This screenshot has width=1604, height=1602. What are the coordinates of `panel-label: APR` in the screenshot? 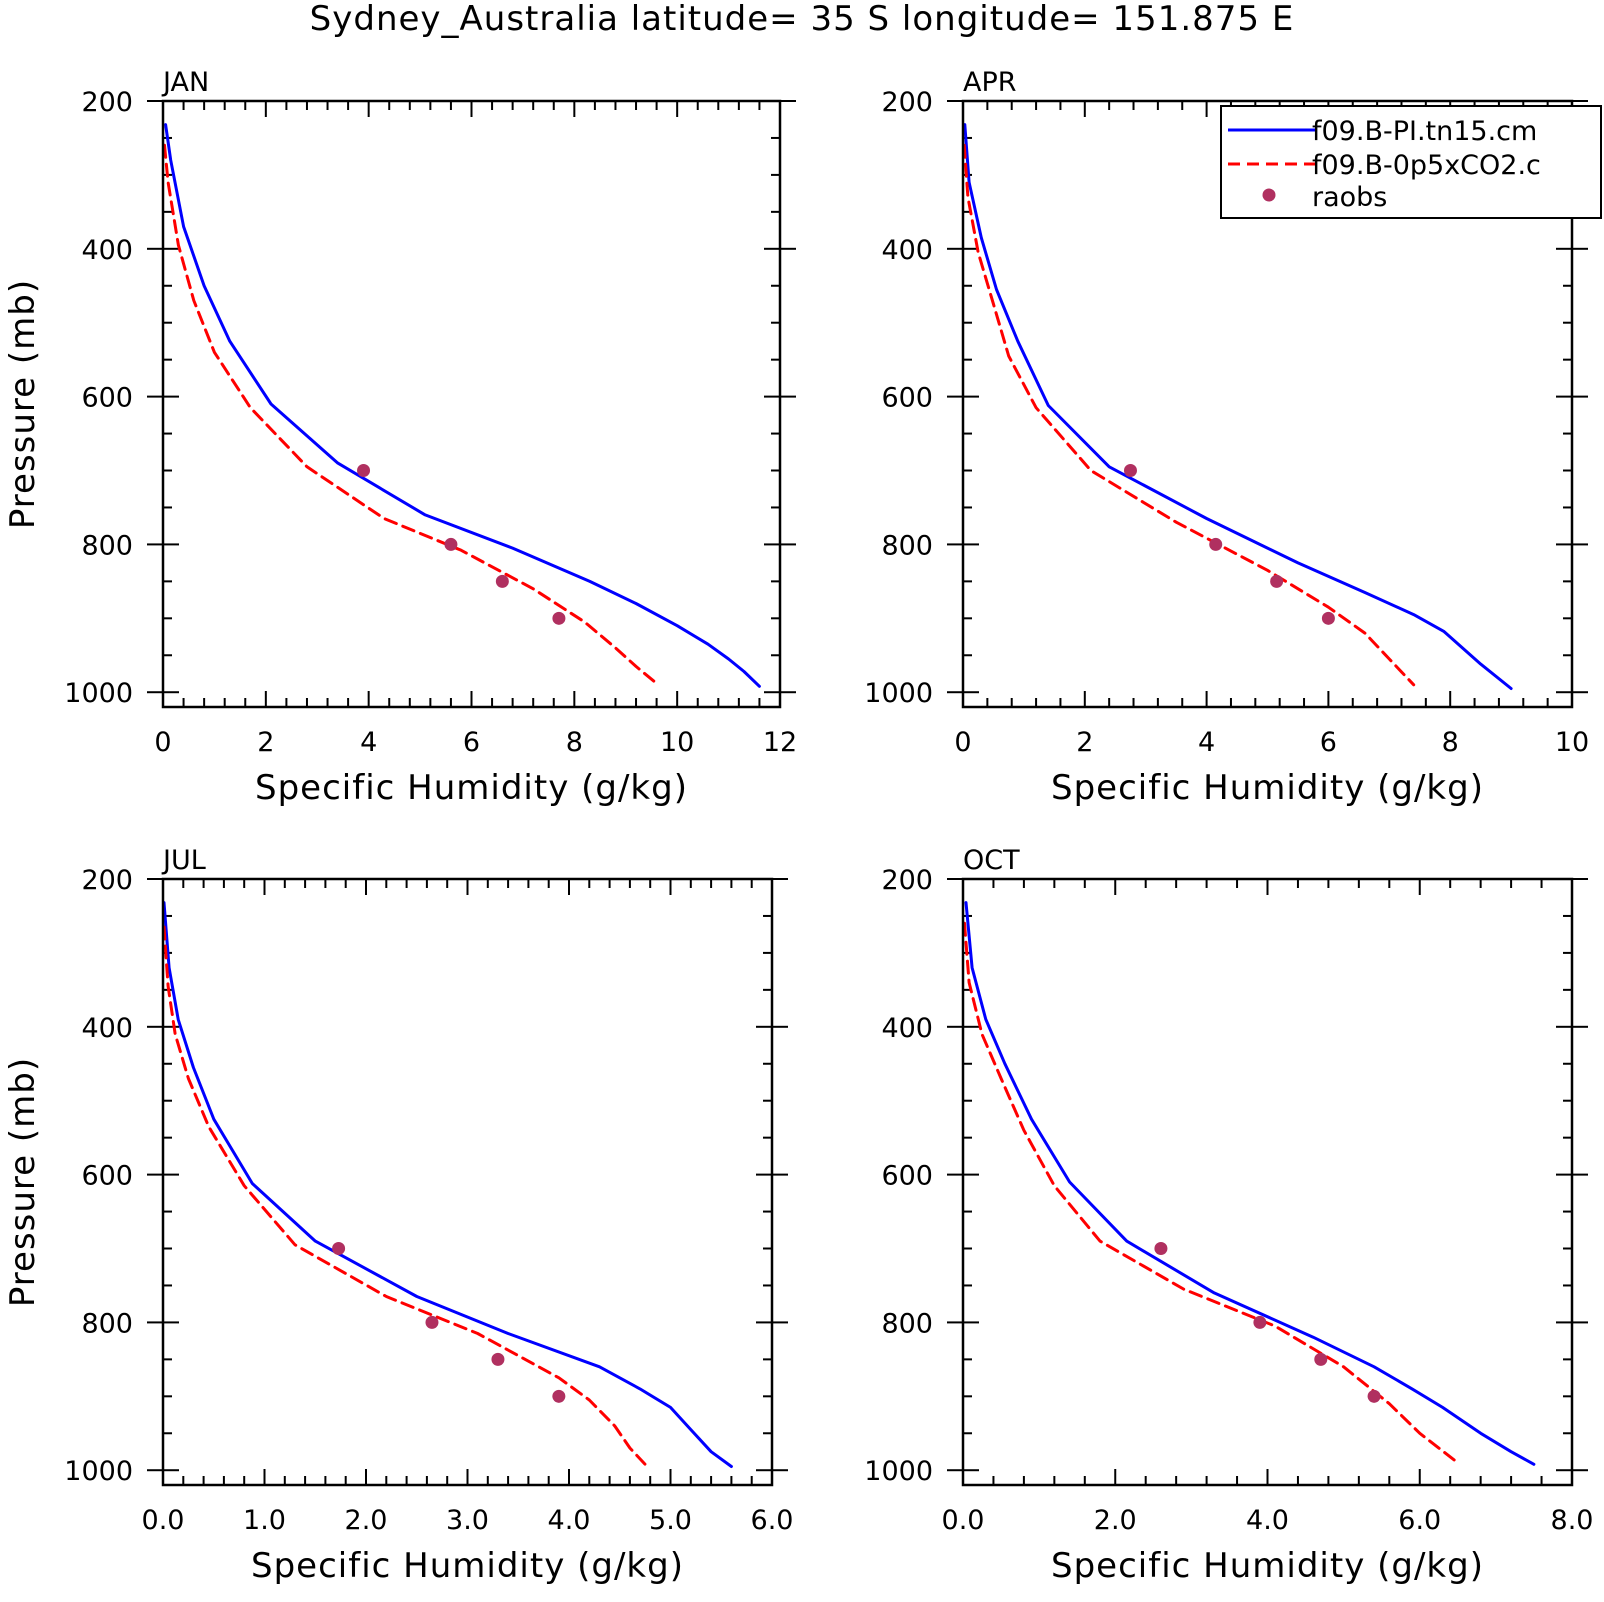 It's located at (990, 82).